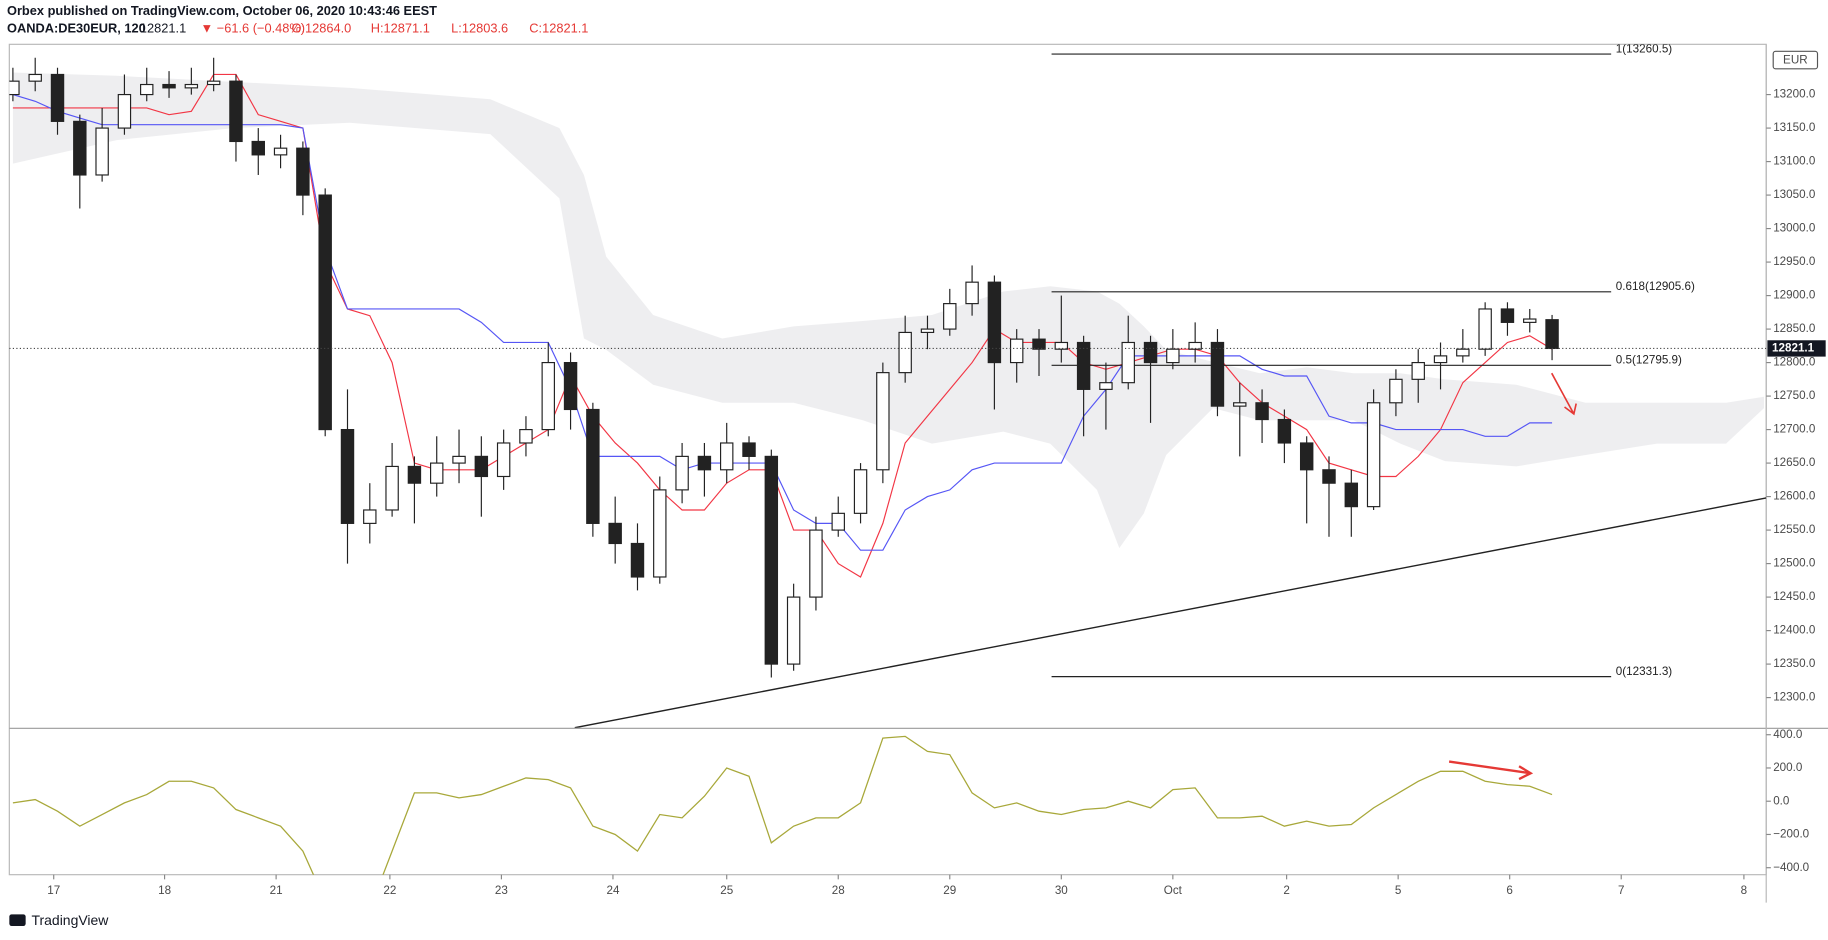 The width and height of the screenshot is (1828, 940). I want to click on y-tick-label: 12600.0, so click(1794, 496).